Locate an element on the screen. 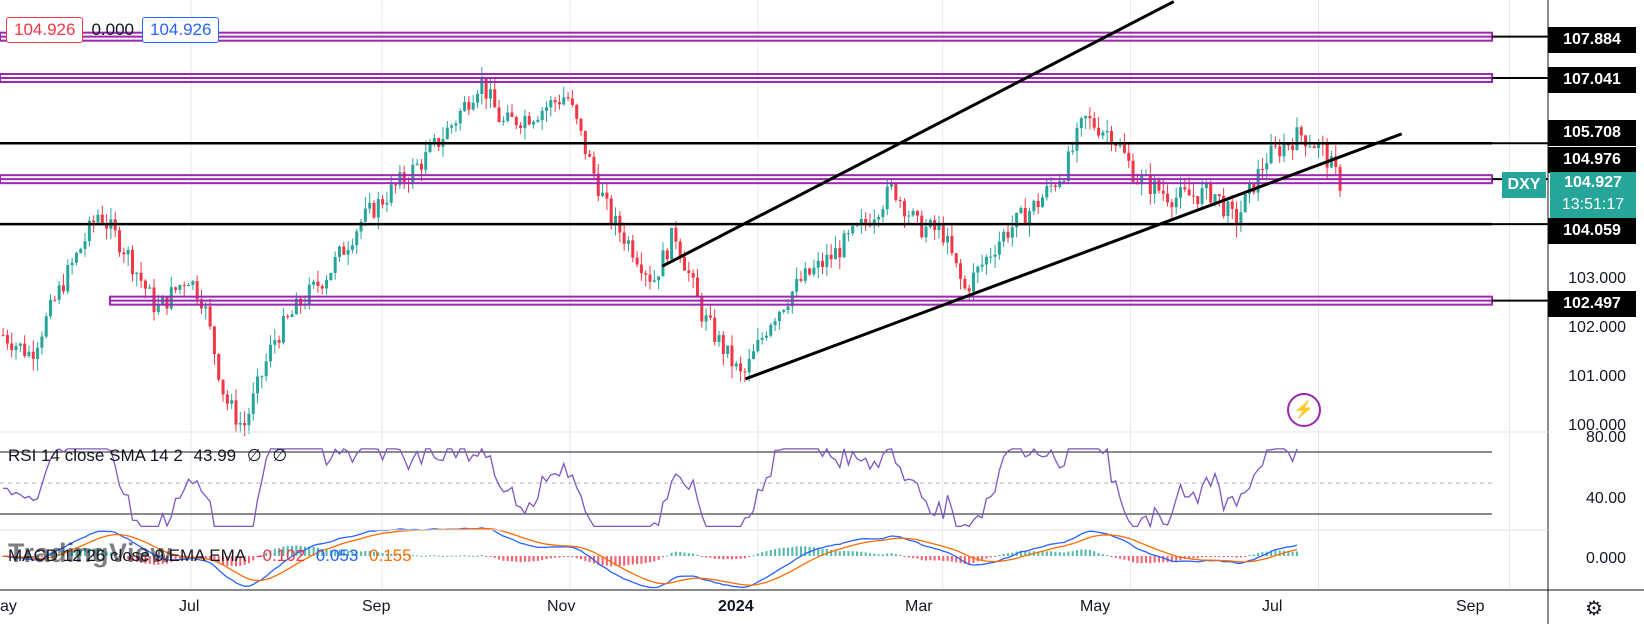 The image size is (1644, 624). last-price-tag: 104.927 13:51:17 is located at coordinates (1593, 195).